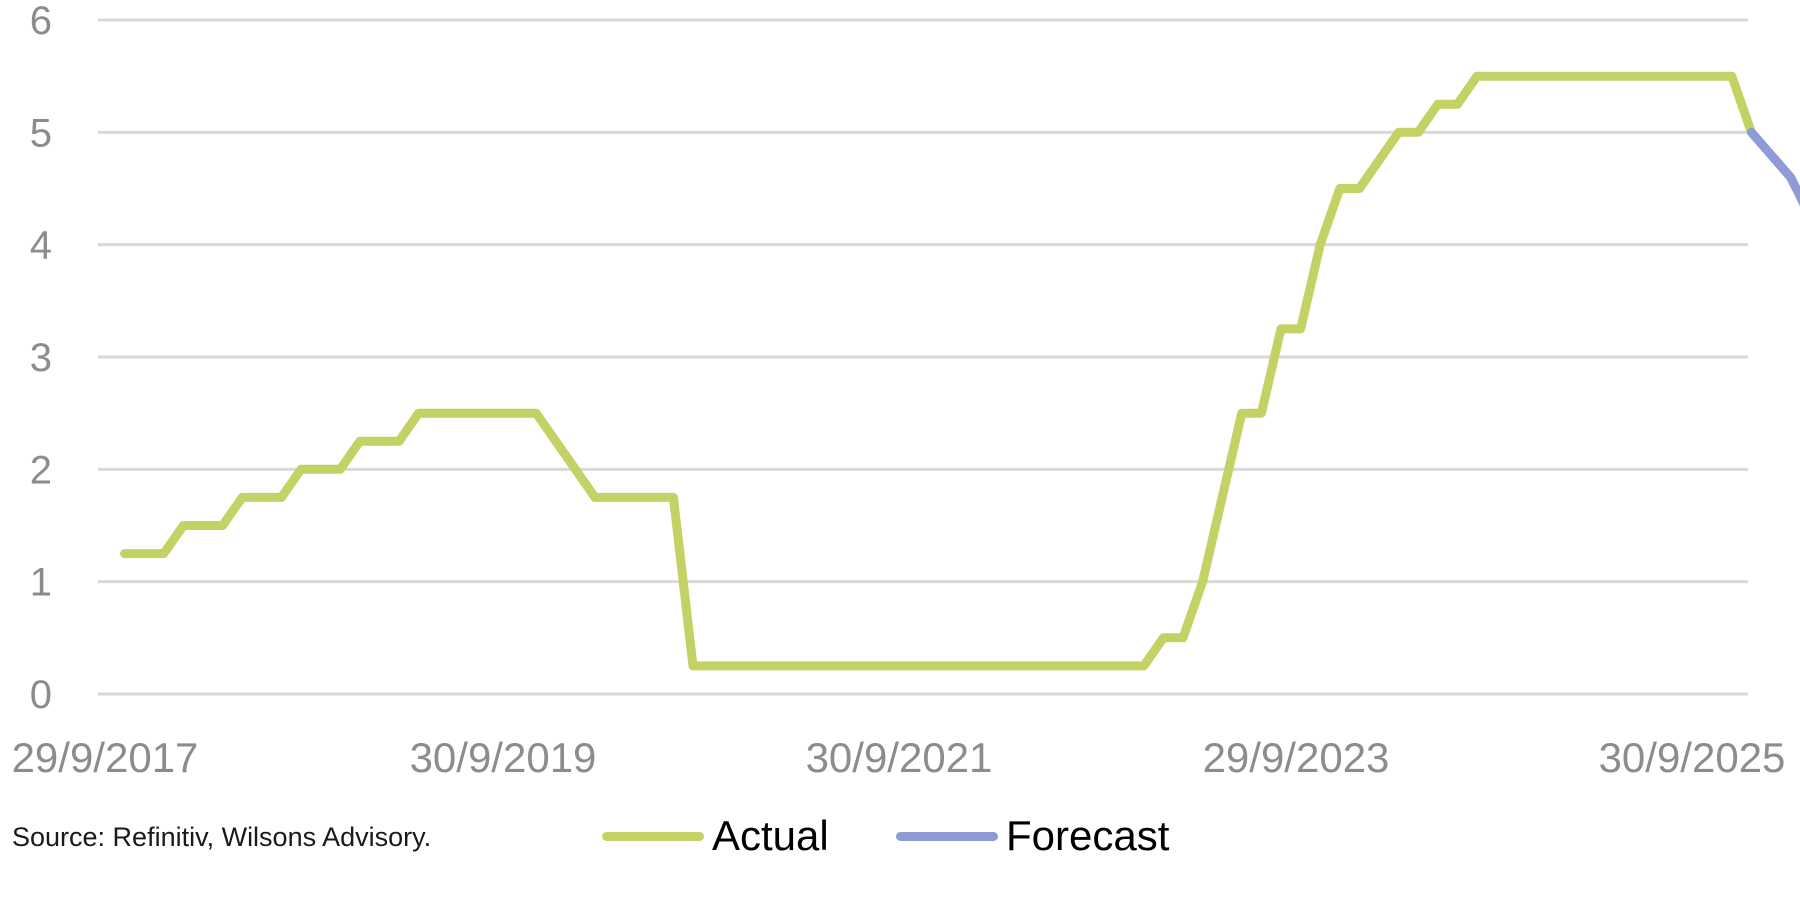 Image resolution: width=1800 pixels, height=902 pixels. What do you see at coordinates (1088, 835) in the screenshot?
I see `legend-label-forecast: Forecast` at bounding box center [1088, 835].